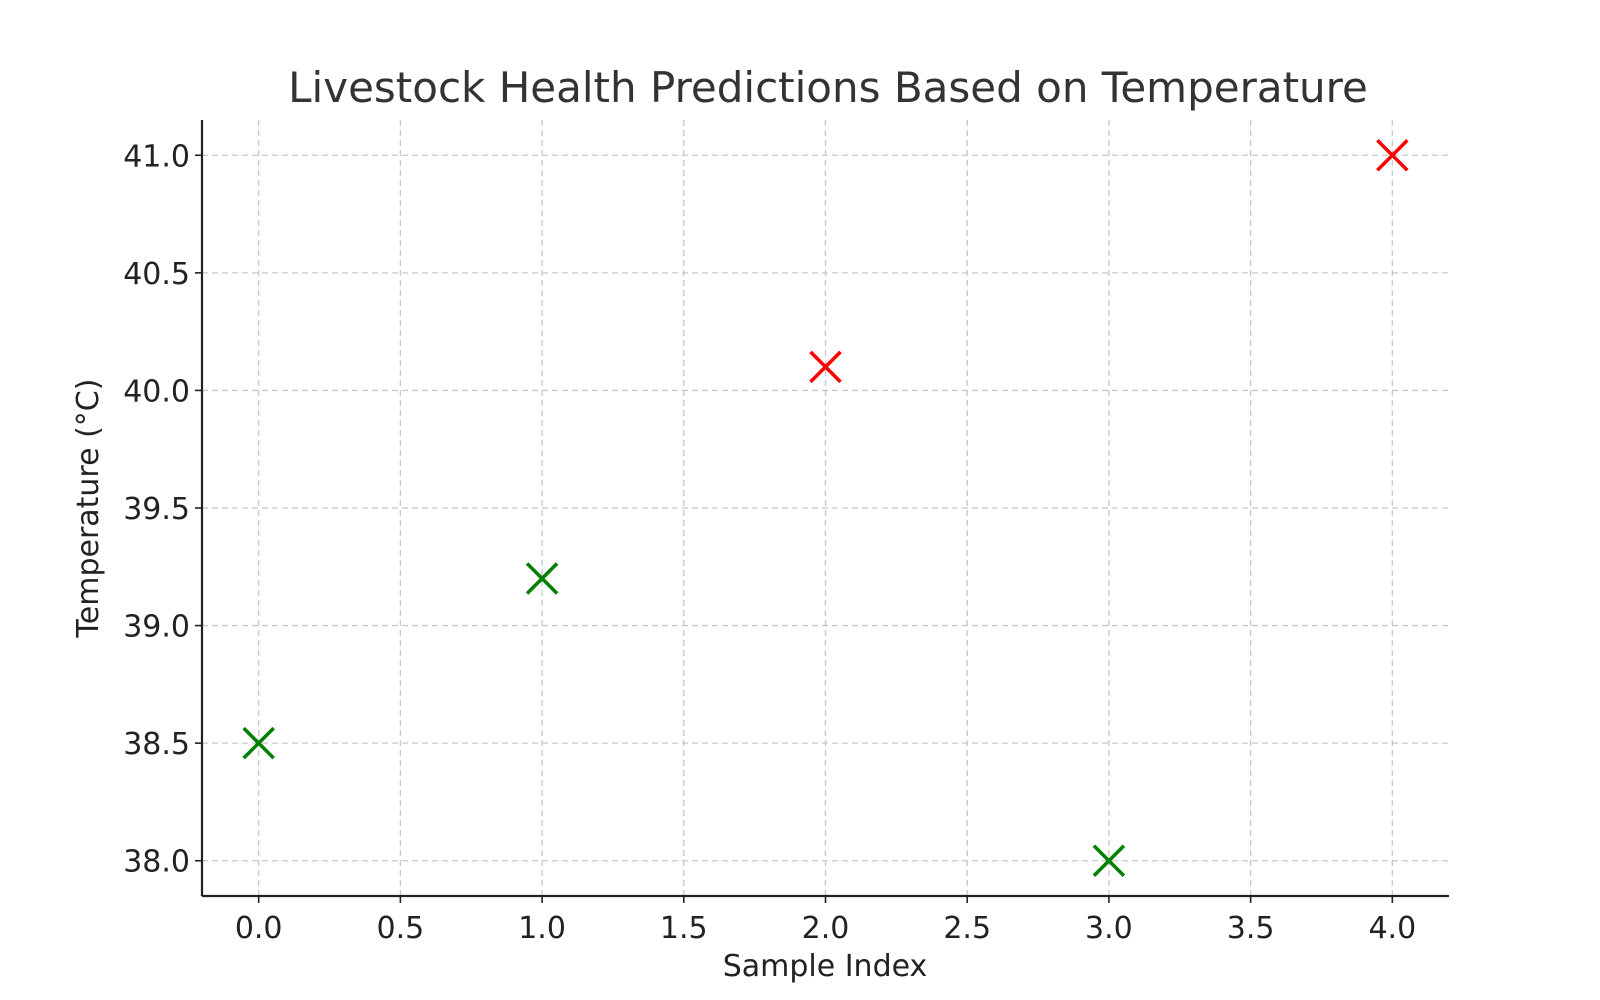 The width and height of the screenshot is (1600, 1000). What do you see at coordinates (826, 928) in the screenshot?
I see `x-tick-label: 2.0` at bounding box center [826, 928].